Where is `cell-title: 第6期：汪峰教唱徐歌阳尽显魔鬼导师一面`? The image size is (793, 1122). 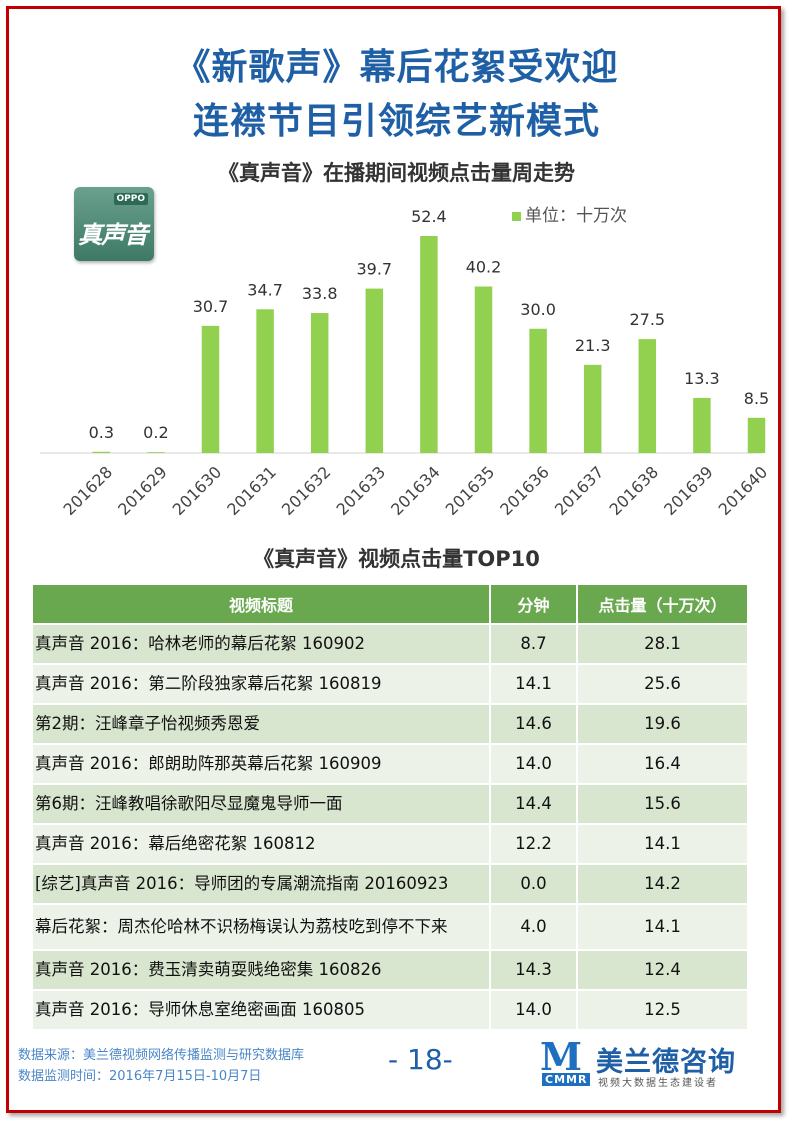 cell-title: 第6期：汪峰教唱徐歌阳尽显魔鬼导师一面 is located at coordinates (262, 803).